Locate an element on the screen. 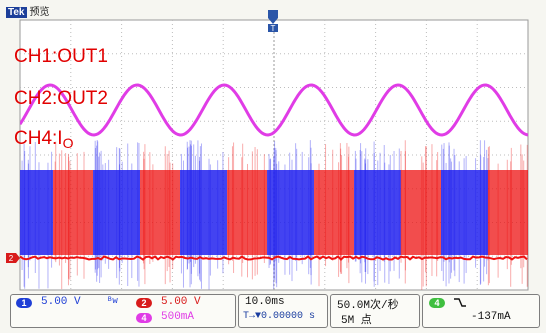 The width and height of the screenshot is (546, 333). ch1-scale: 5.00 V is located at coordinates (61, 302).